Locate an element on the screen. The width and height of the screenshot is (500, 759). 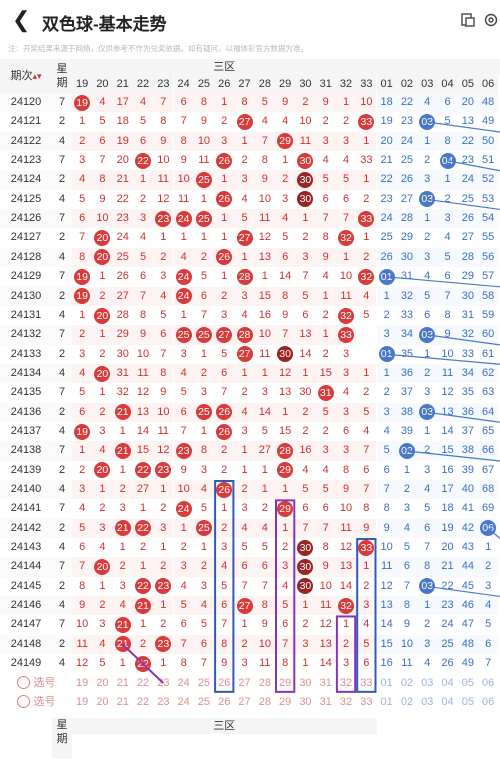
blue-cell: 11 is located at coordinates (447, 373).